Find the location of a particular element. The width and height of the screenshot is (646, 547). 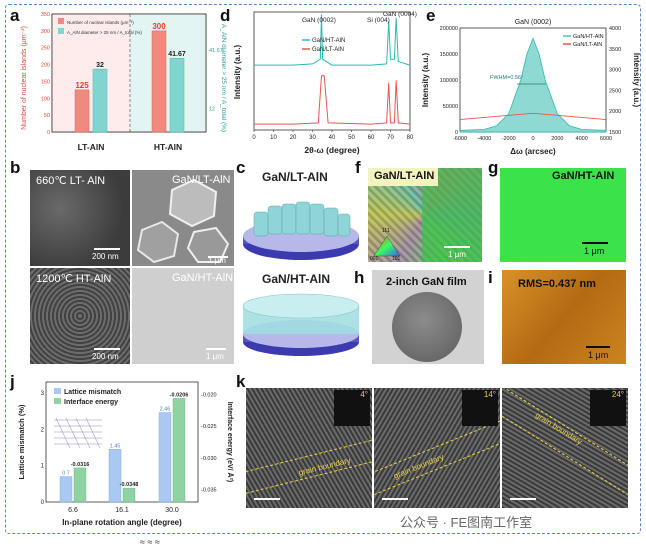

e-xtick: 2000 is located at coordinates (557, 139).